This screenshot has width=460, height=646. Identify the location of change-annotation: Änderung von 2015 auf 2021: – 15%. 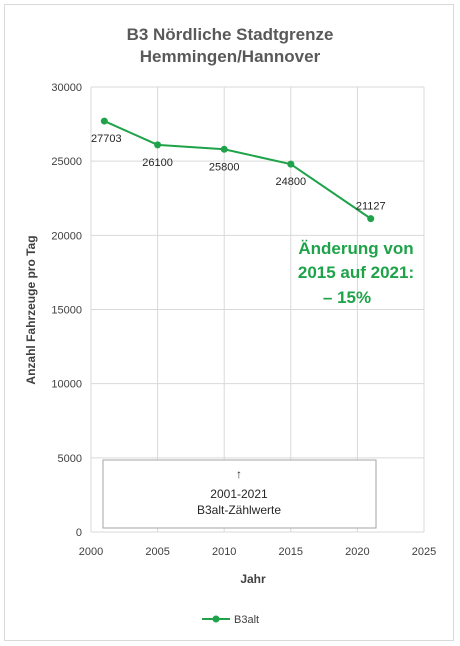
(356, 273).